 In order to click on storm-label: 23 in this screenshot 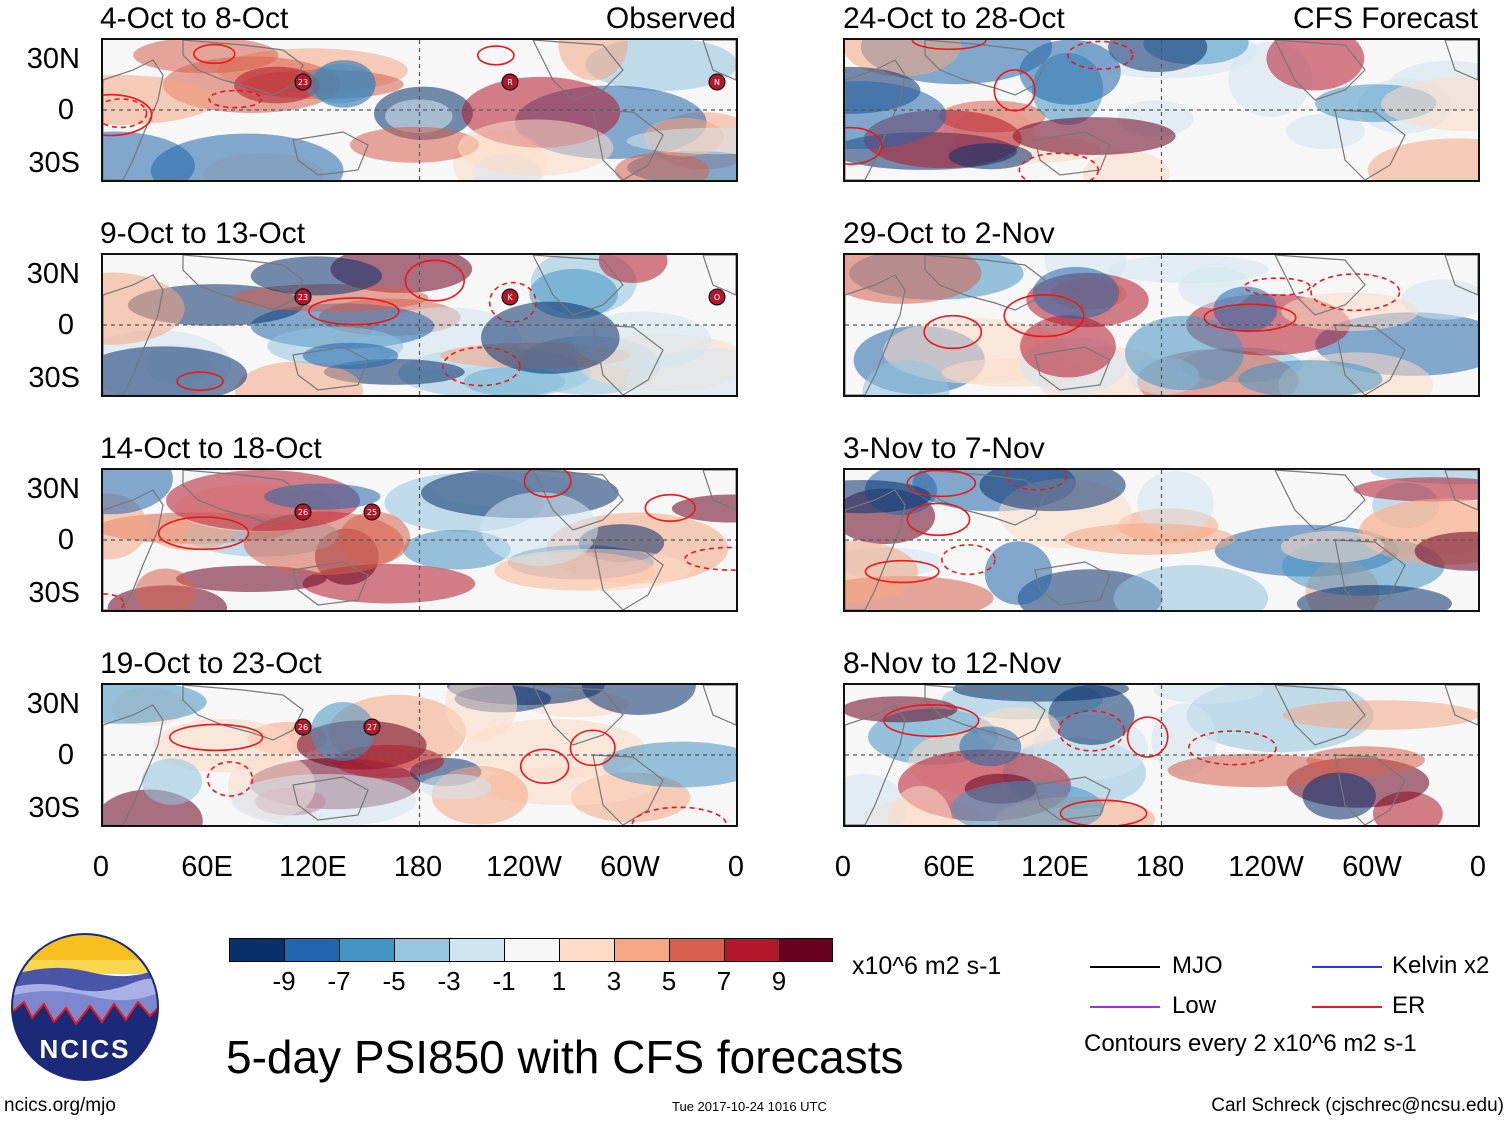, I will do `click(303, 82)`.